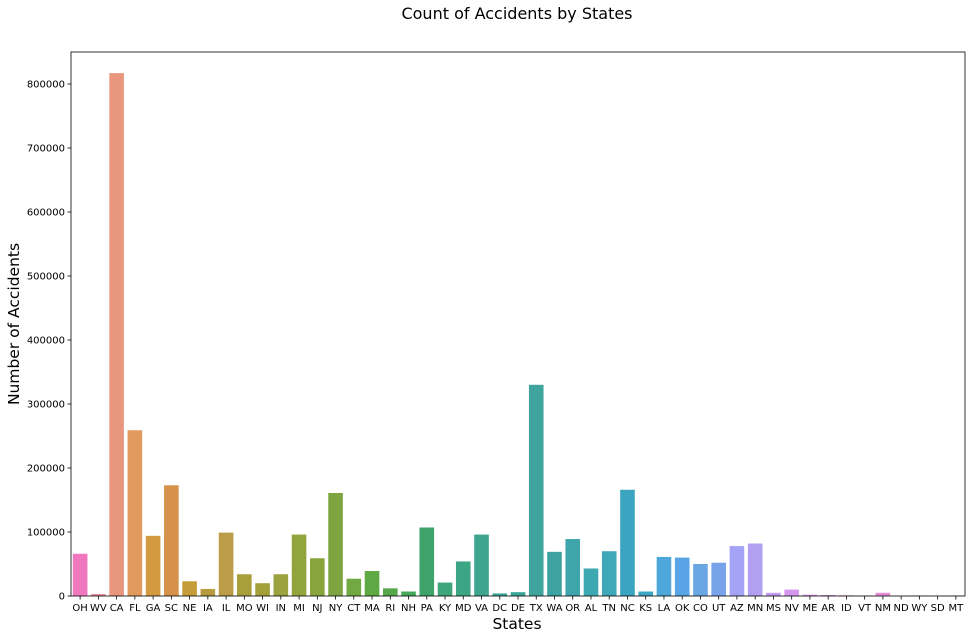 This screenshot has width=971, height=639. Describe the element at coordinates (299, 608) in the screenshot. I see `x-tick-label: MI` at that location.